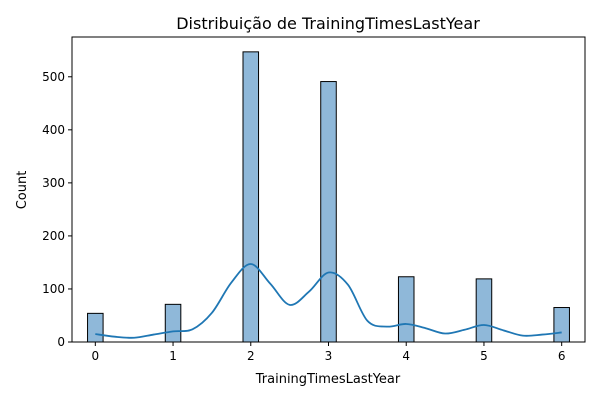 This screenshot has width=600, height=405. Describe the element at coordinates (173, 356) in the screenshot. I see `x-tick-label: 1` at that location.